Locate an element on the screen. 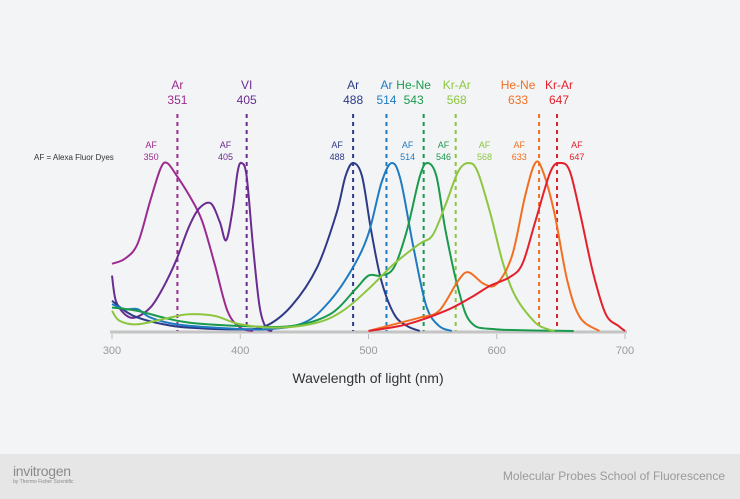  brand-sub: by Thermo Fisher Scientific is located at coordinates (43, 482).